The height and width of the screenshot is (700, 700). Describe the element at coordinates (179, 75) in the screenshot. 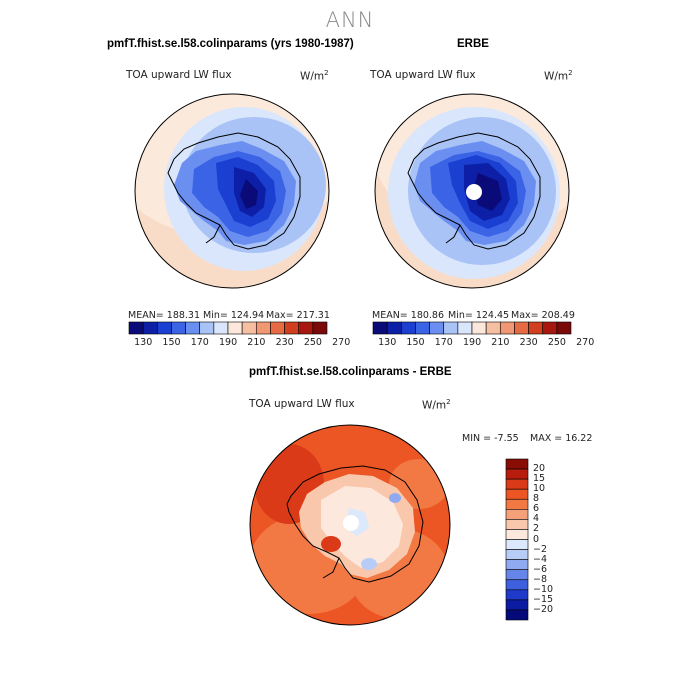

I see `model-variable-label: TOA upward LW flux` at that location.